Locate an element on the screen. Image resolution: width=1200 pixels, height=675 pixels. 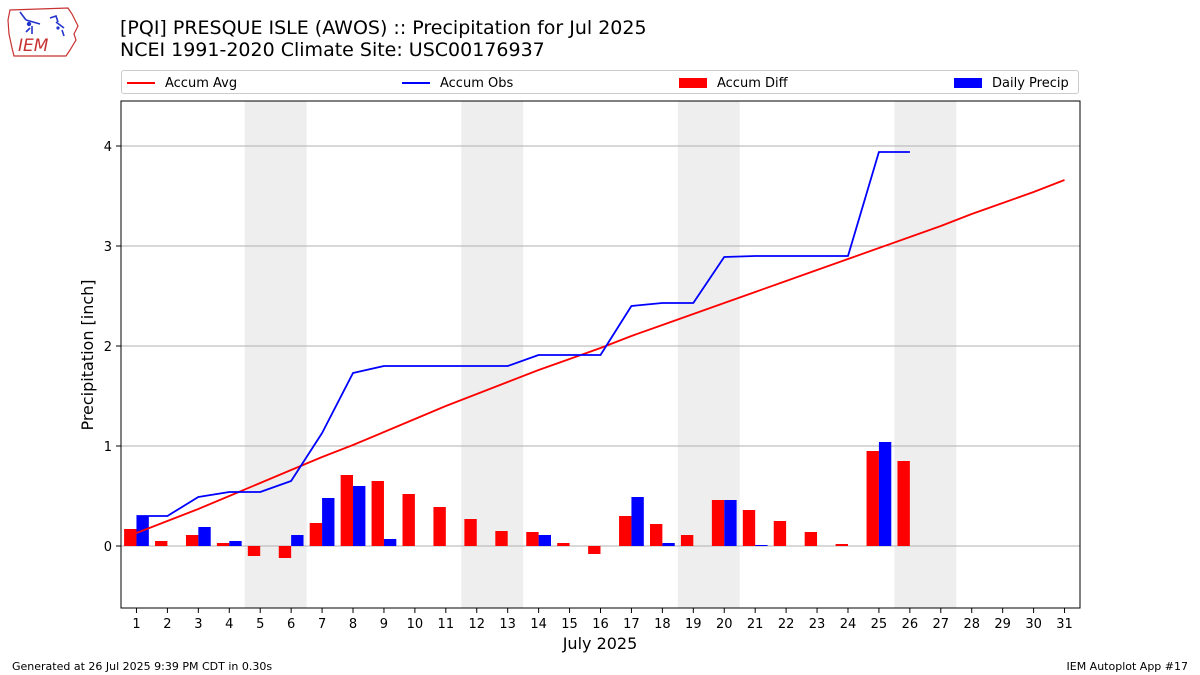
x-tick-label: 4 is located at coordinates (229, 624).